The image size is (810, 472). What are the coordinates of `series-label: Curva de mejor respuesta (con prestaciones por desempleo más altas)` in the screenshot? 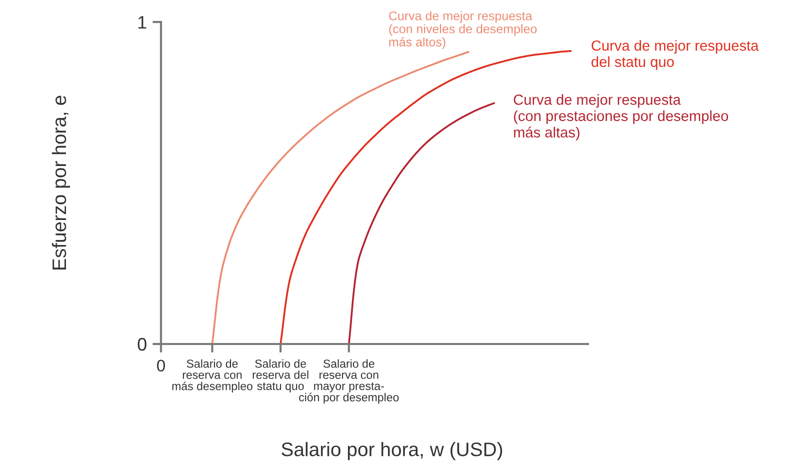 It's located at (621, 117).